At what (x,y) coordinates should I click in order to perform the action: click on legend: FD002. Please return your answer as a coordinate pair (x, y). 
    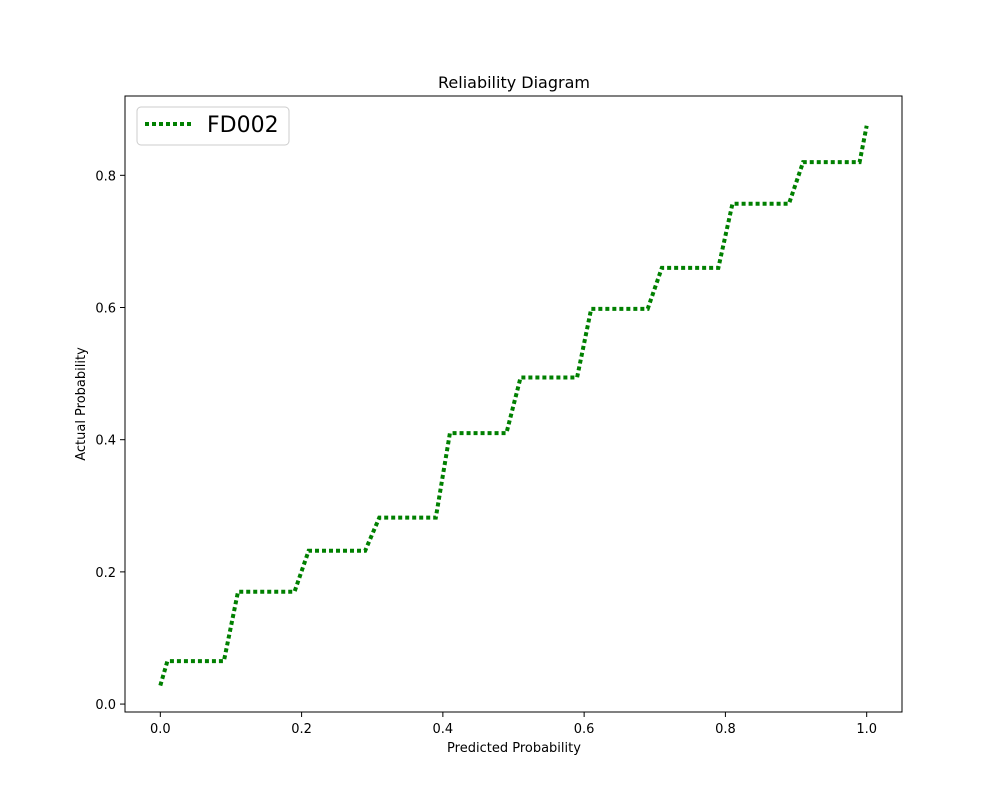
    Looking at the image, I should click on (213, 126).